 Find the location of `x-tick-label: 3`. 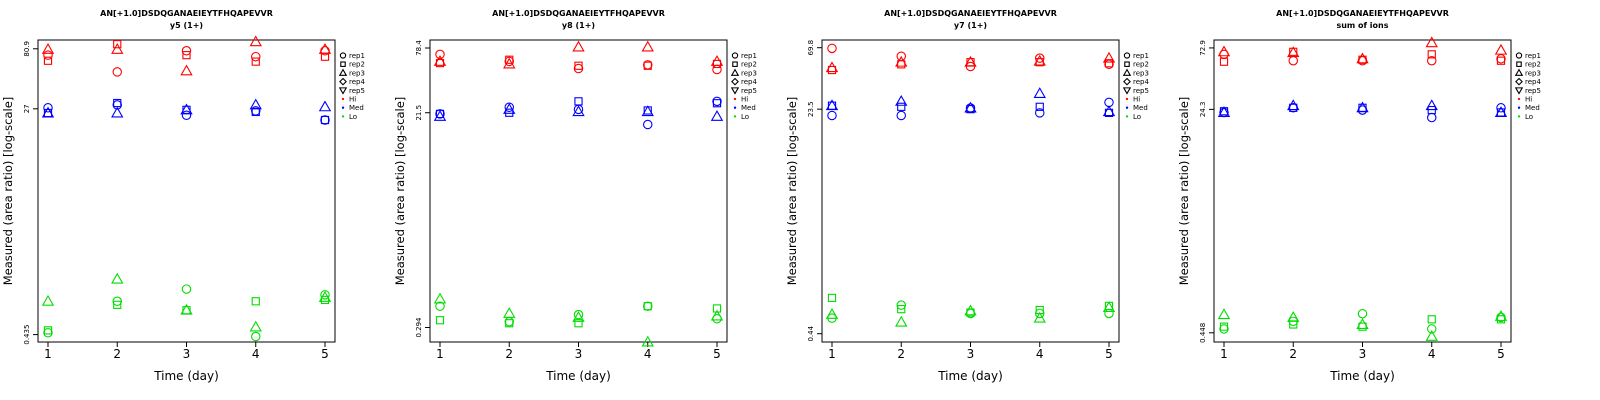

x-tick-label: 3 is located at coordinates (579, 354).